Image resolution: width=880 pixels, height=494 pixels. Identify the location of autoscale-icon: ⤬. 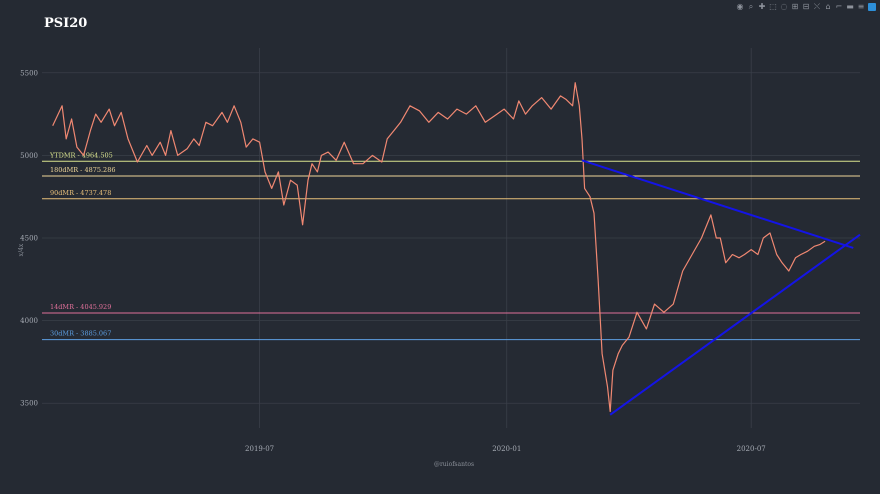
(817, 6).